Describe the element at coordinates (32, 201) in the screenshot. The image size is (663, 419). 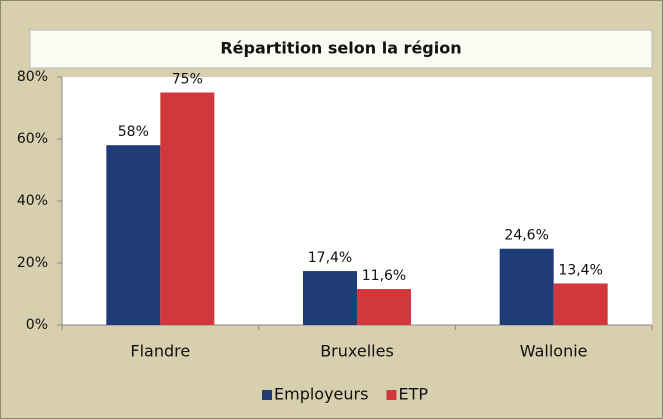
I see `y-tick-label: 40%` at that location.